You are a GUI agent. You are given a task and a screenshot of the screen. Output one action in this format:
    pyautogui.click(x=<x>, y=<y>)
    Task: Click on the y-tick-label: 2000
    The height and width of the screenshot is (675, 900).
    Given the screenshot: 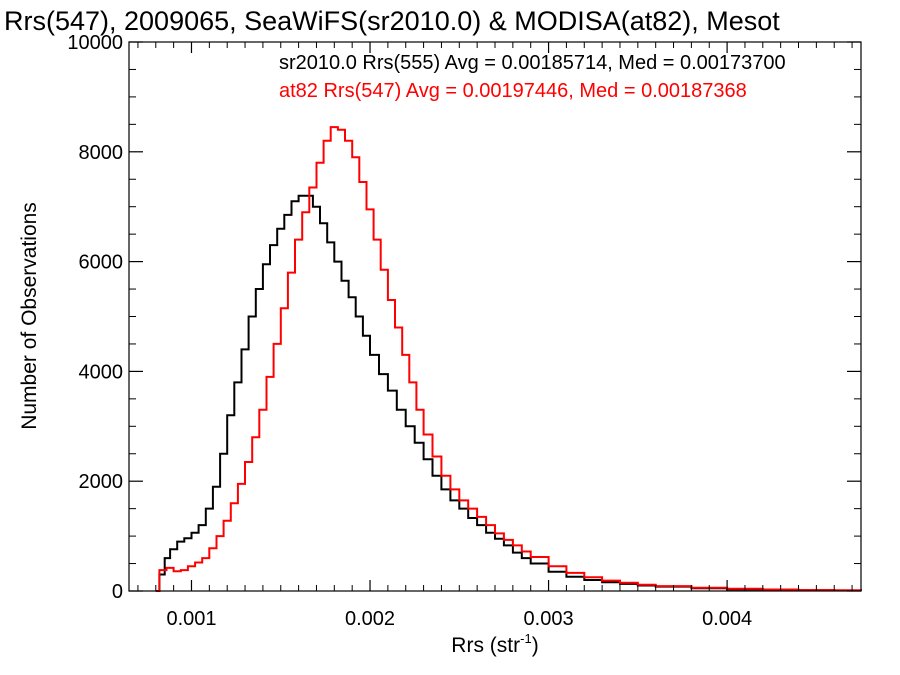 What is the action you would take?
    pyautogui.click(x=101, y=482)
    